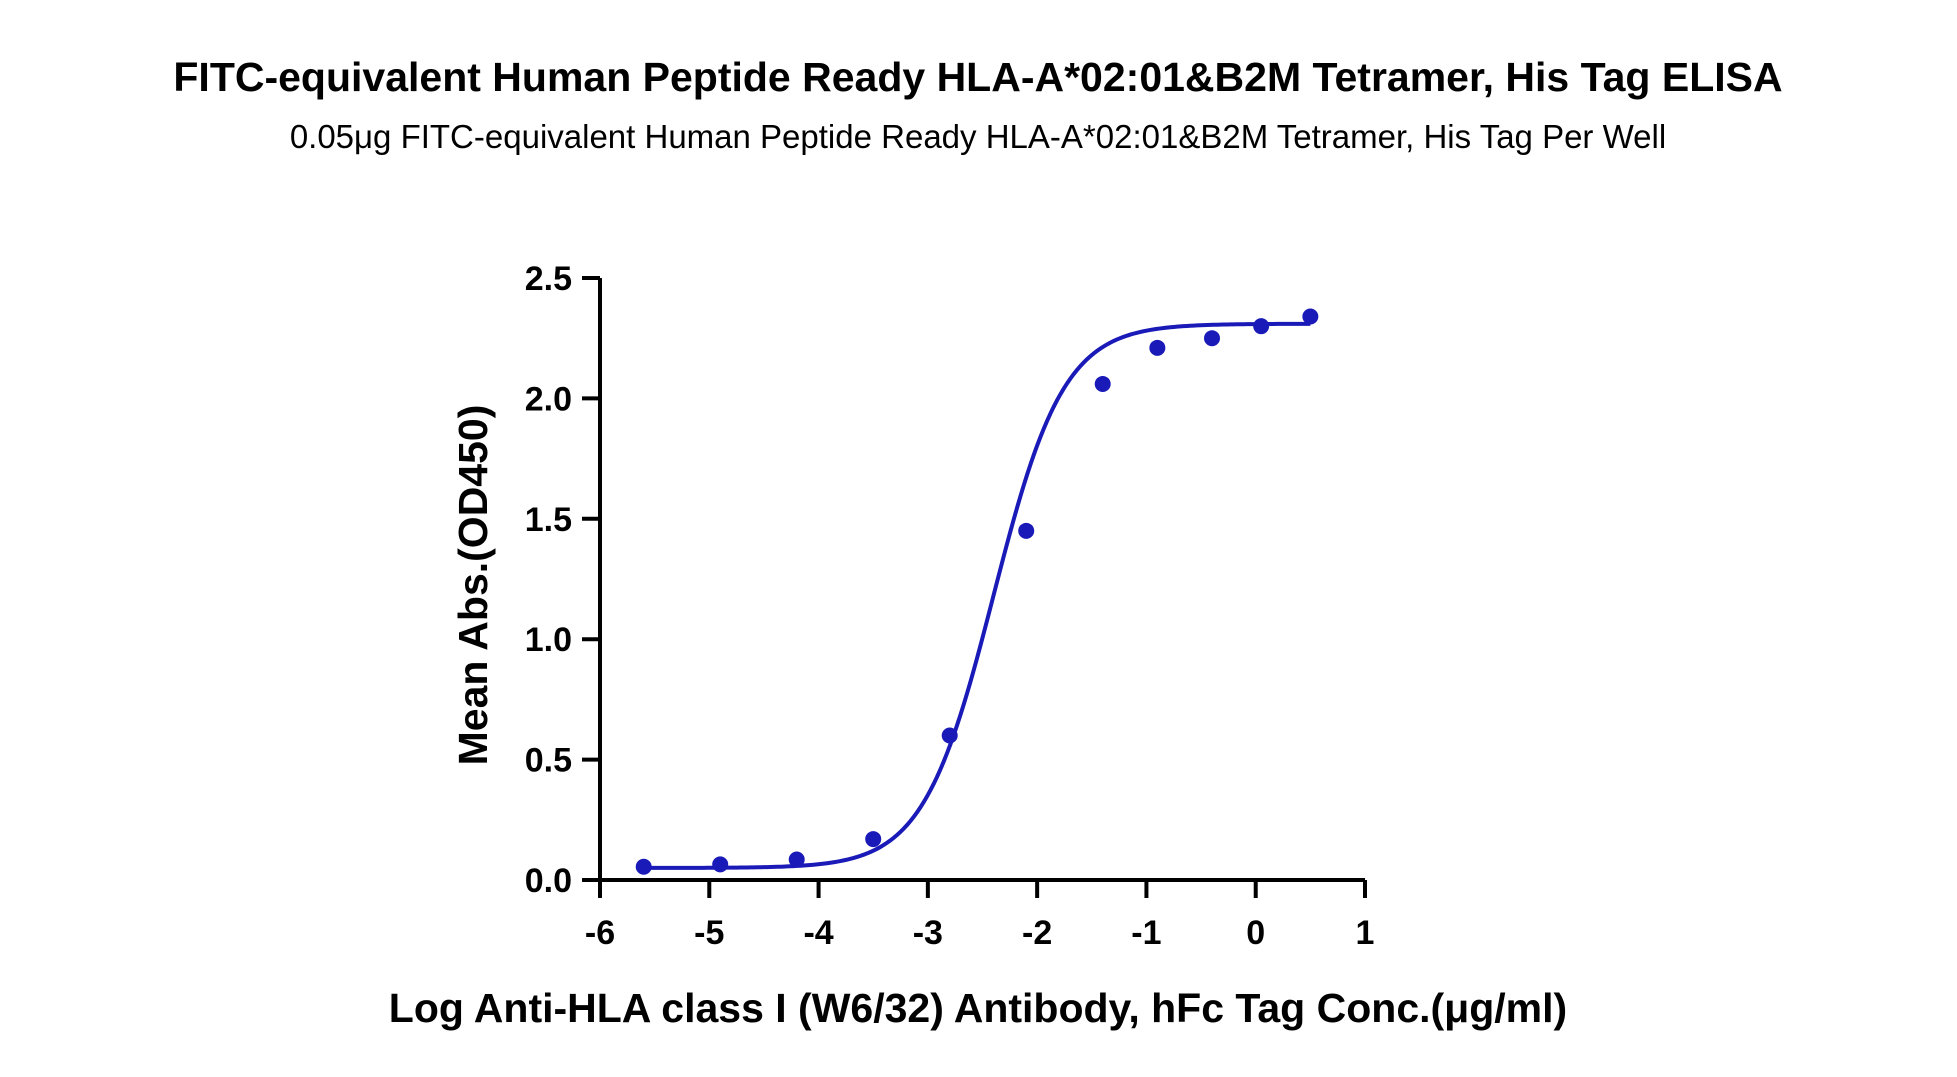 The image size is (1957, 1077). Describe the element at coordinates (818, 933) in the screenshot. I see `x-tick-label: -4` at that location.